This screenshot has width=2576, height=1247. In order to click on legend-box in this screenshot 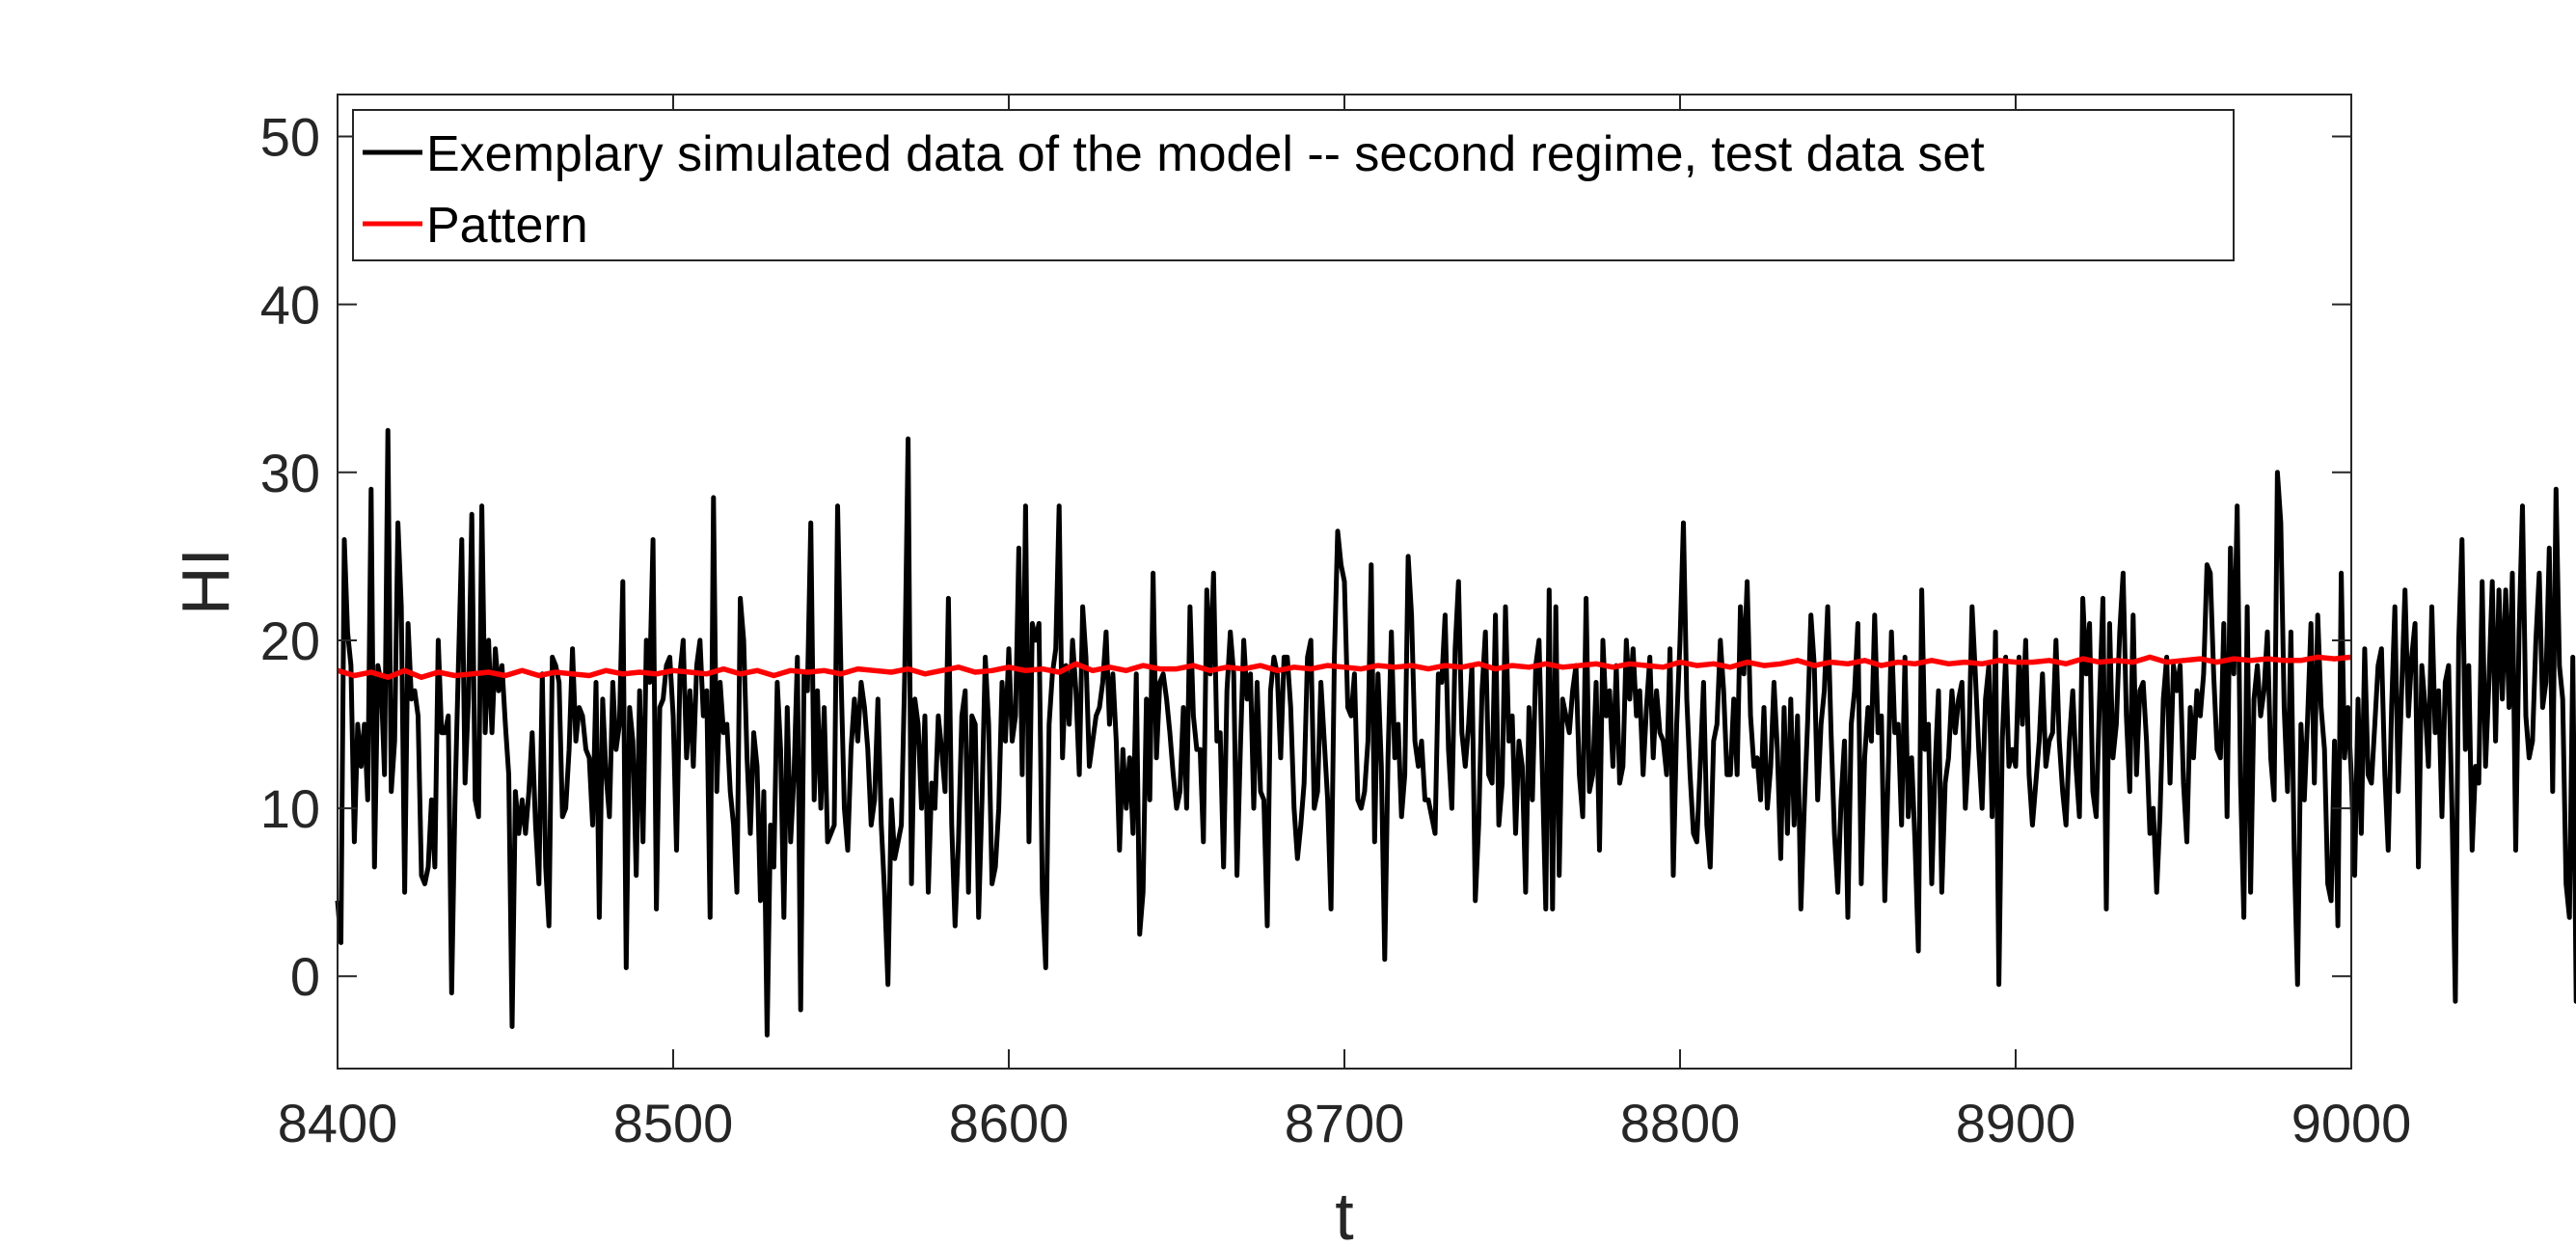, I will do `click(1293, 185)`.